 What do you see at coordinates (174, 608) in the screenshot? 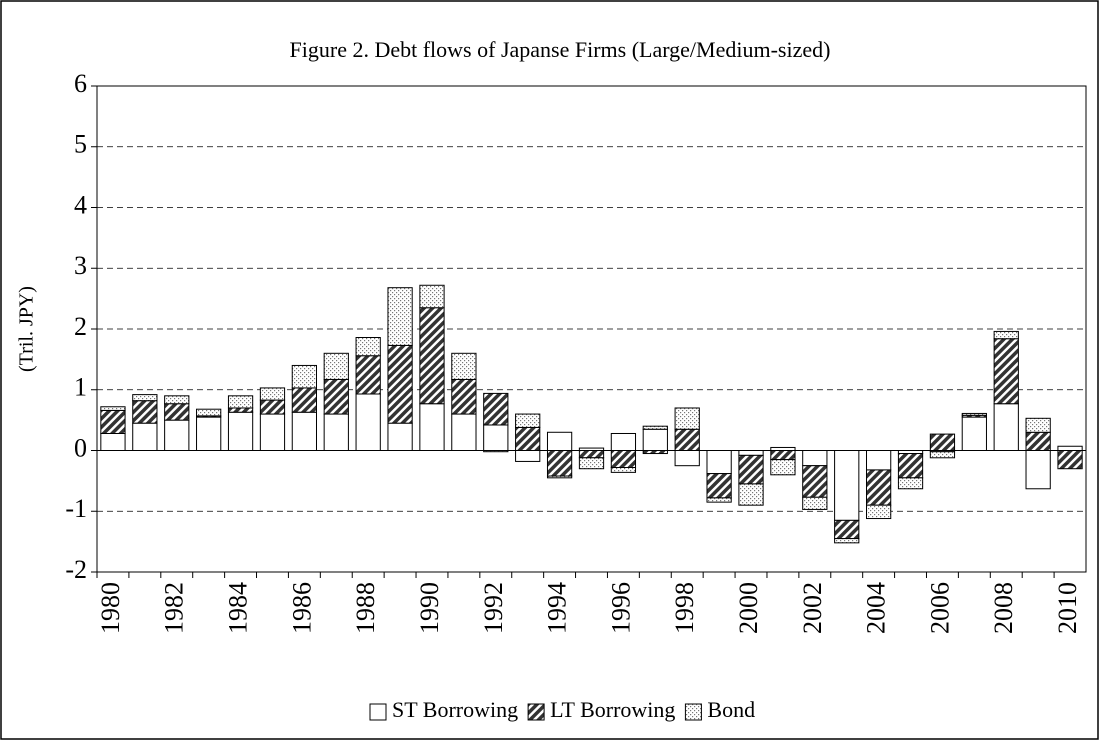
I see `x-tick-label: 1982` at bounding box center [174, 608].